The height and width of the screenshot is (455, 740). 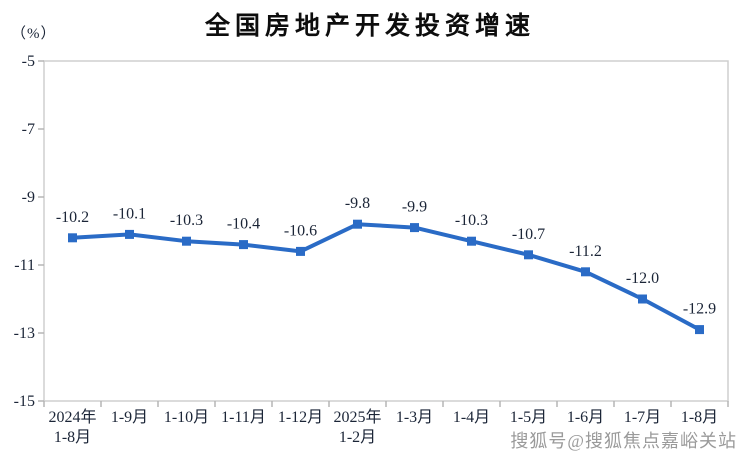 I want to click on data-label: -10.1, so click(x=129, y=213).